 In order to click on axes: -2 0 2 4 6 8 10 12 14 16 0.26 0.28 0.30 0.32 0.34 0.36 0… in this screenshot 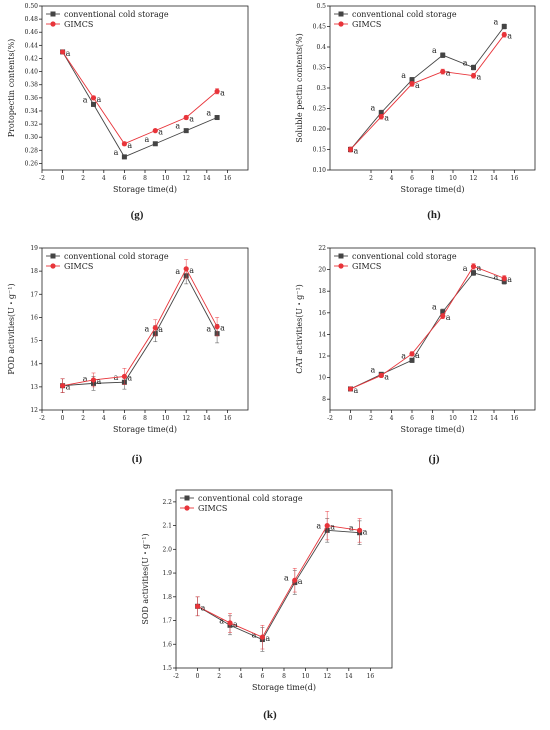, I will do `click(137, 92)`.